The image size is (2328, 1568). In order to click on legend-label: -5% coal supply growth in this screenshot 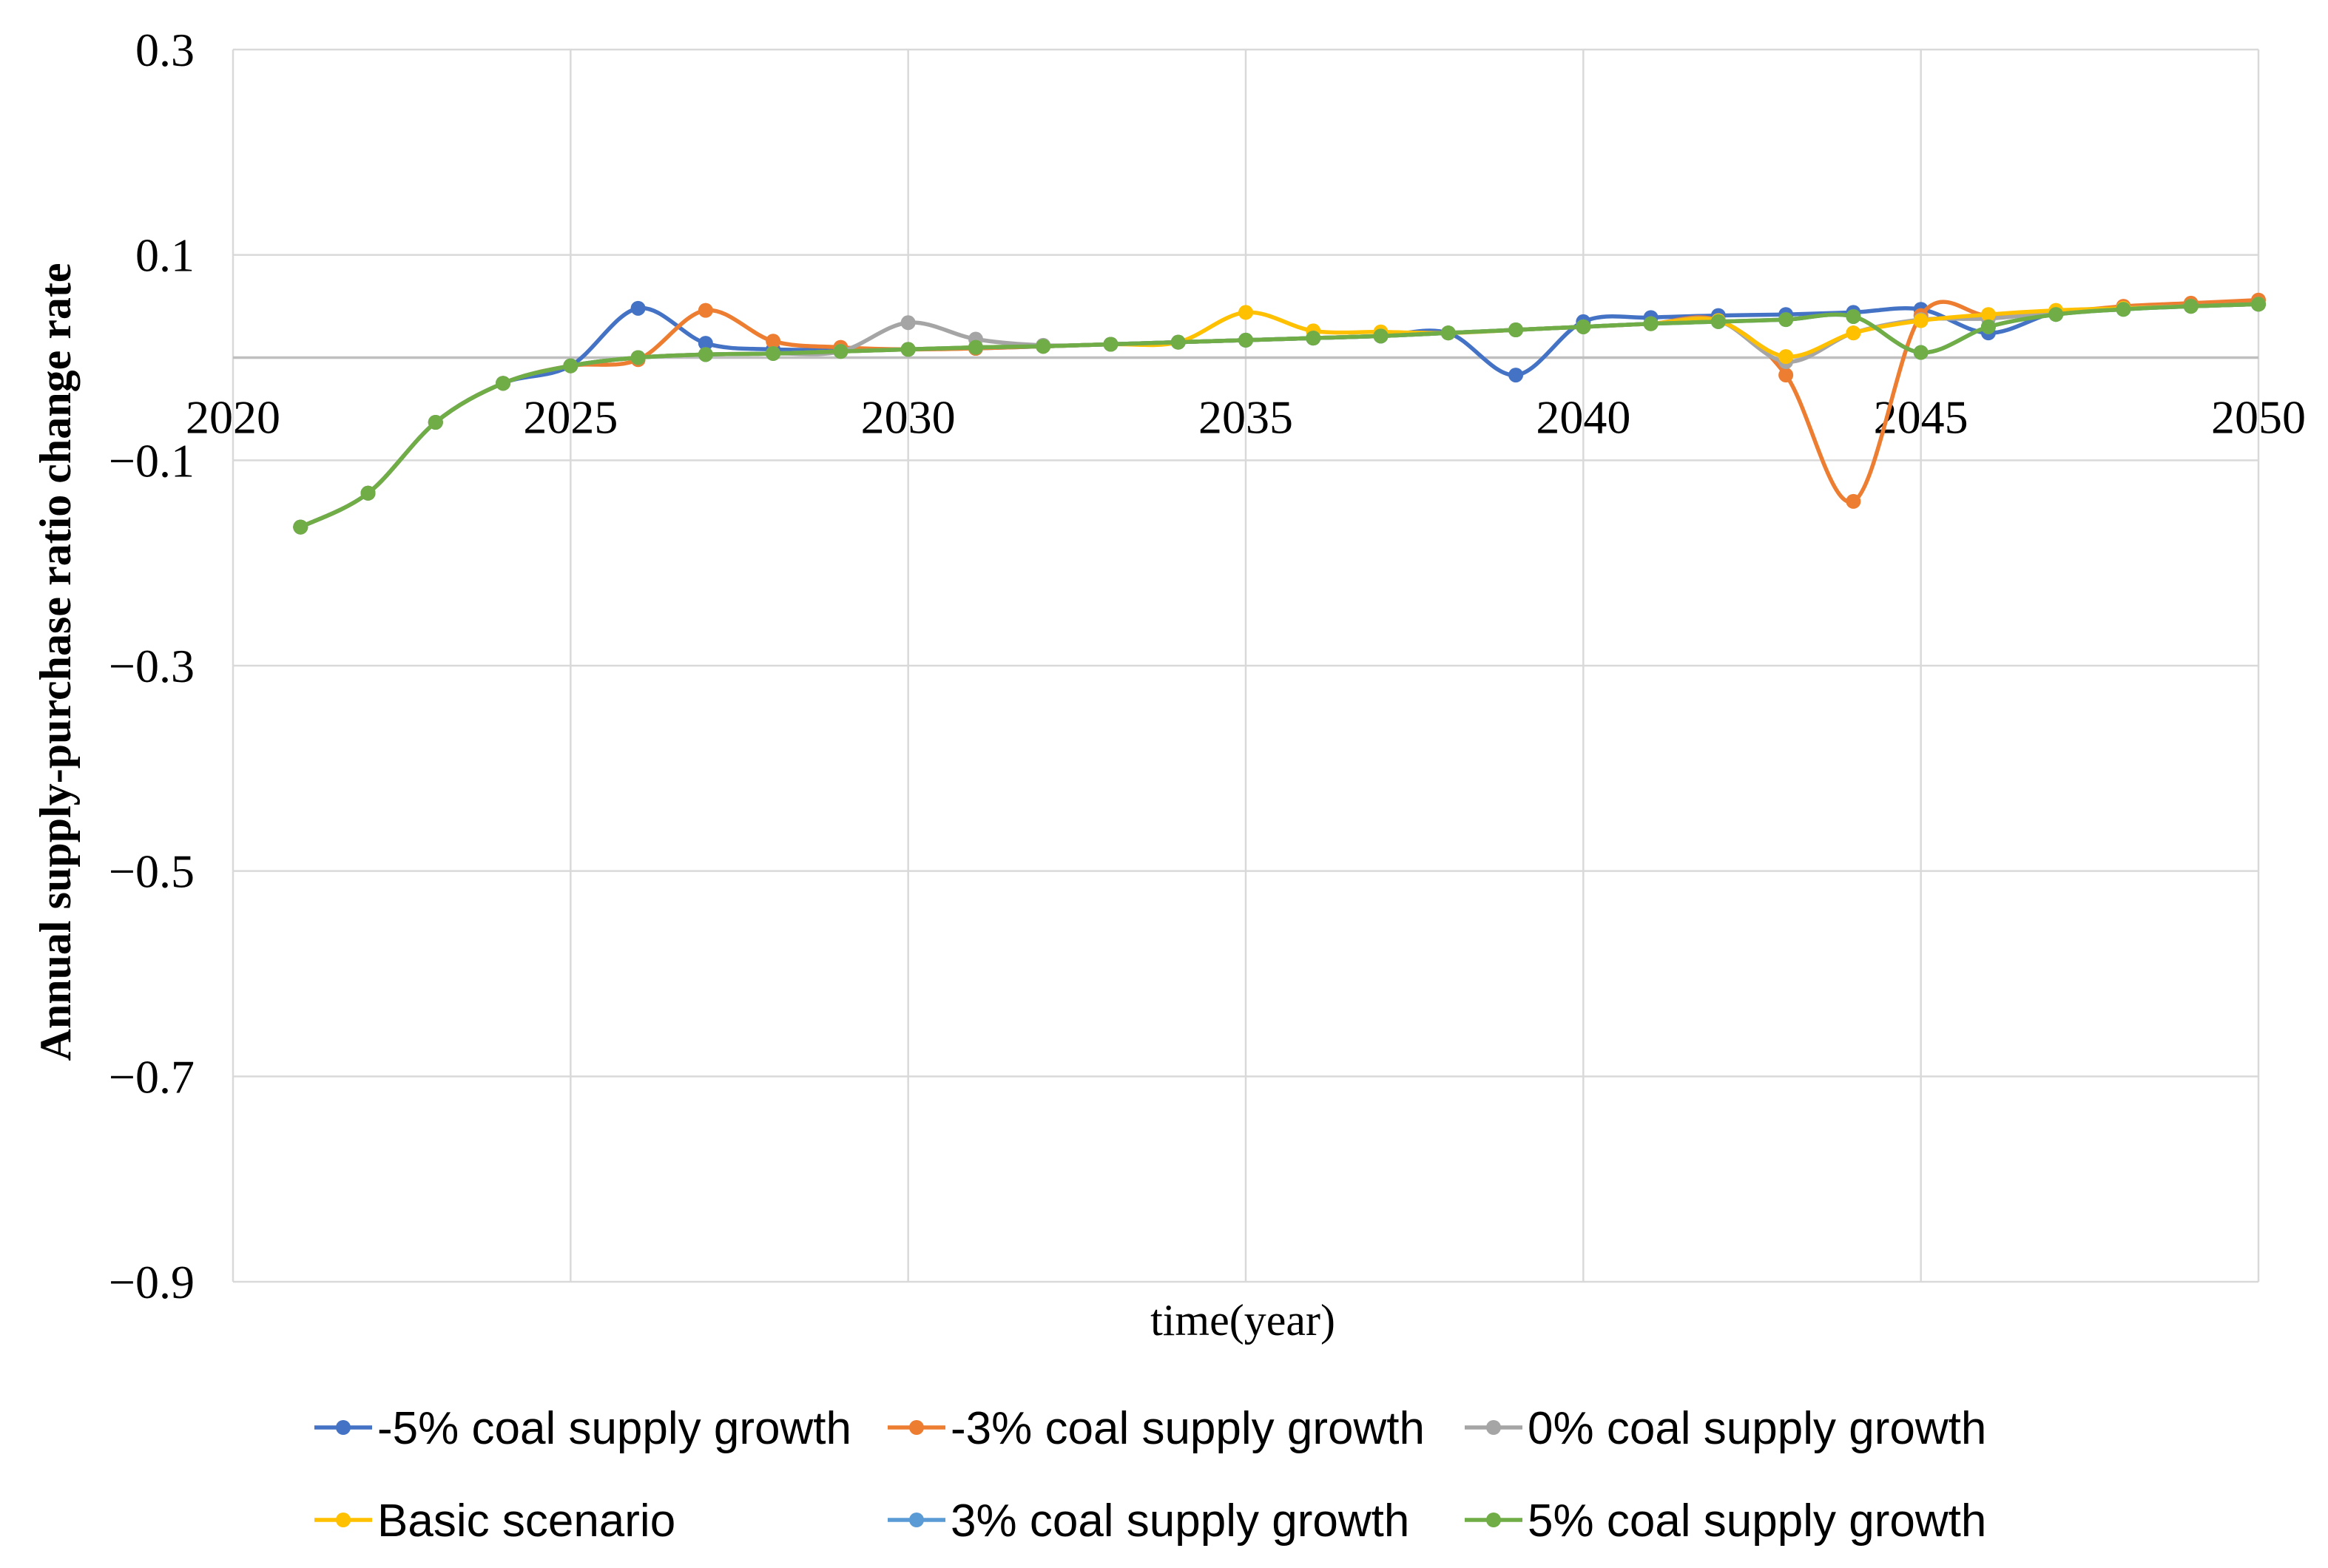, I will do `click(614, 1428)`.